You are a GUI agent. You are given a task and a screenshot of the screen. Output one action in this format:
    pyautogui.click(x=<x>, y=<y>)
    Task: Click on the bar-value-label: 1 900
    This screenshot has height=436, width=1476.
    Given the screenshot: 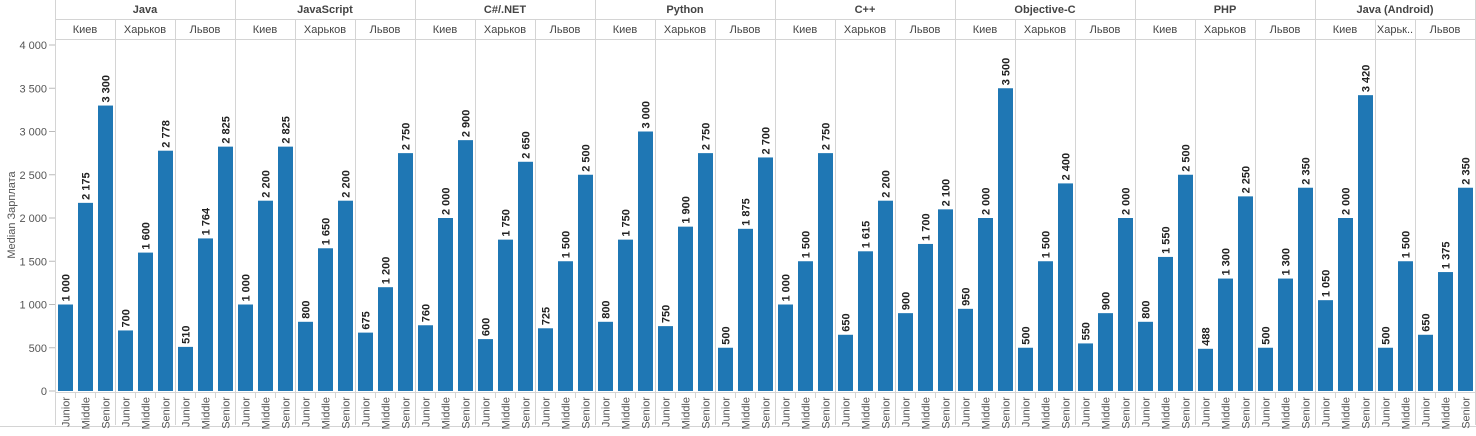 What is the action you would take?
    pyautogui.click(x=687, y=210)
    